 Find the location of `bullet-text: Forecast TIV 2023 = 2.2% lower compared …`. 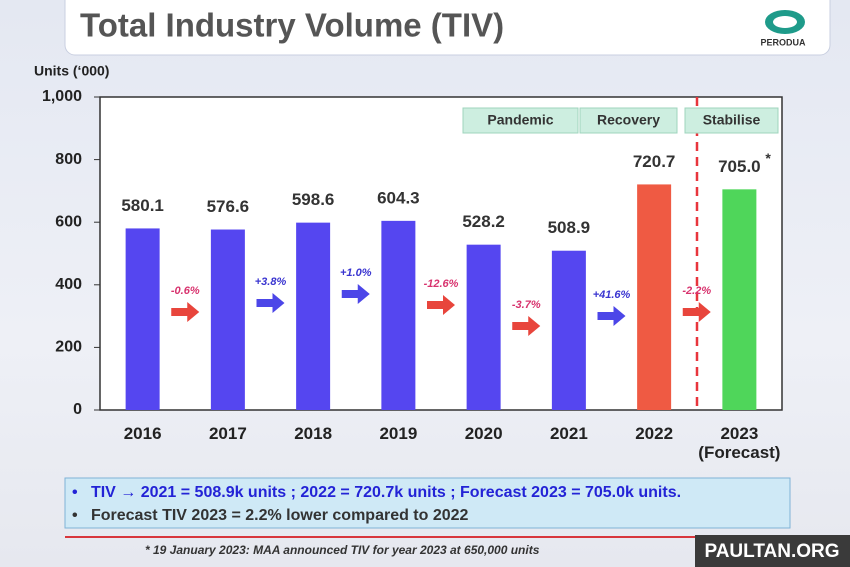

bullet-text: Forecast TIV 2023 = 2.2% lower compared … is located at coordinates (279, 515).